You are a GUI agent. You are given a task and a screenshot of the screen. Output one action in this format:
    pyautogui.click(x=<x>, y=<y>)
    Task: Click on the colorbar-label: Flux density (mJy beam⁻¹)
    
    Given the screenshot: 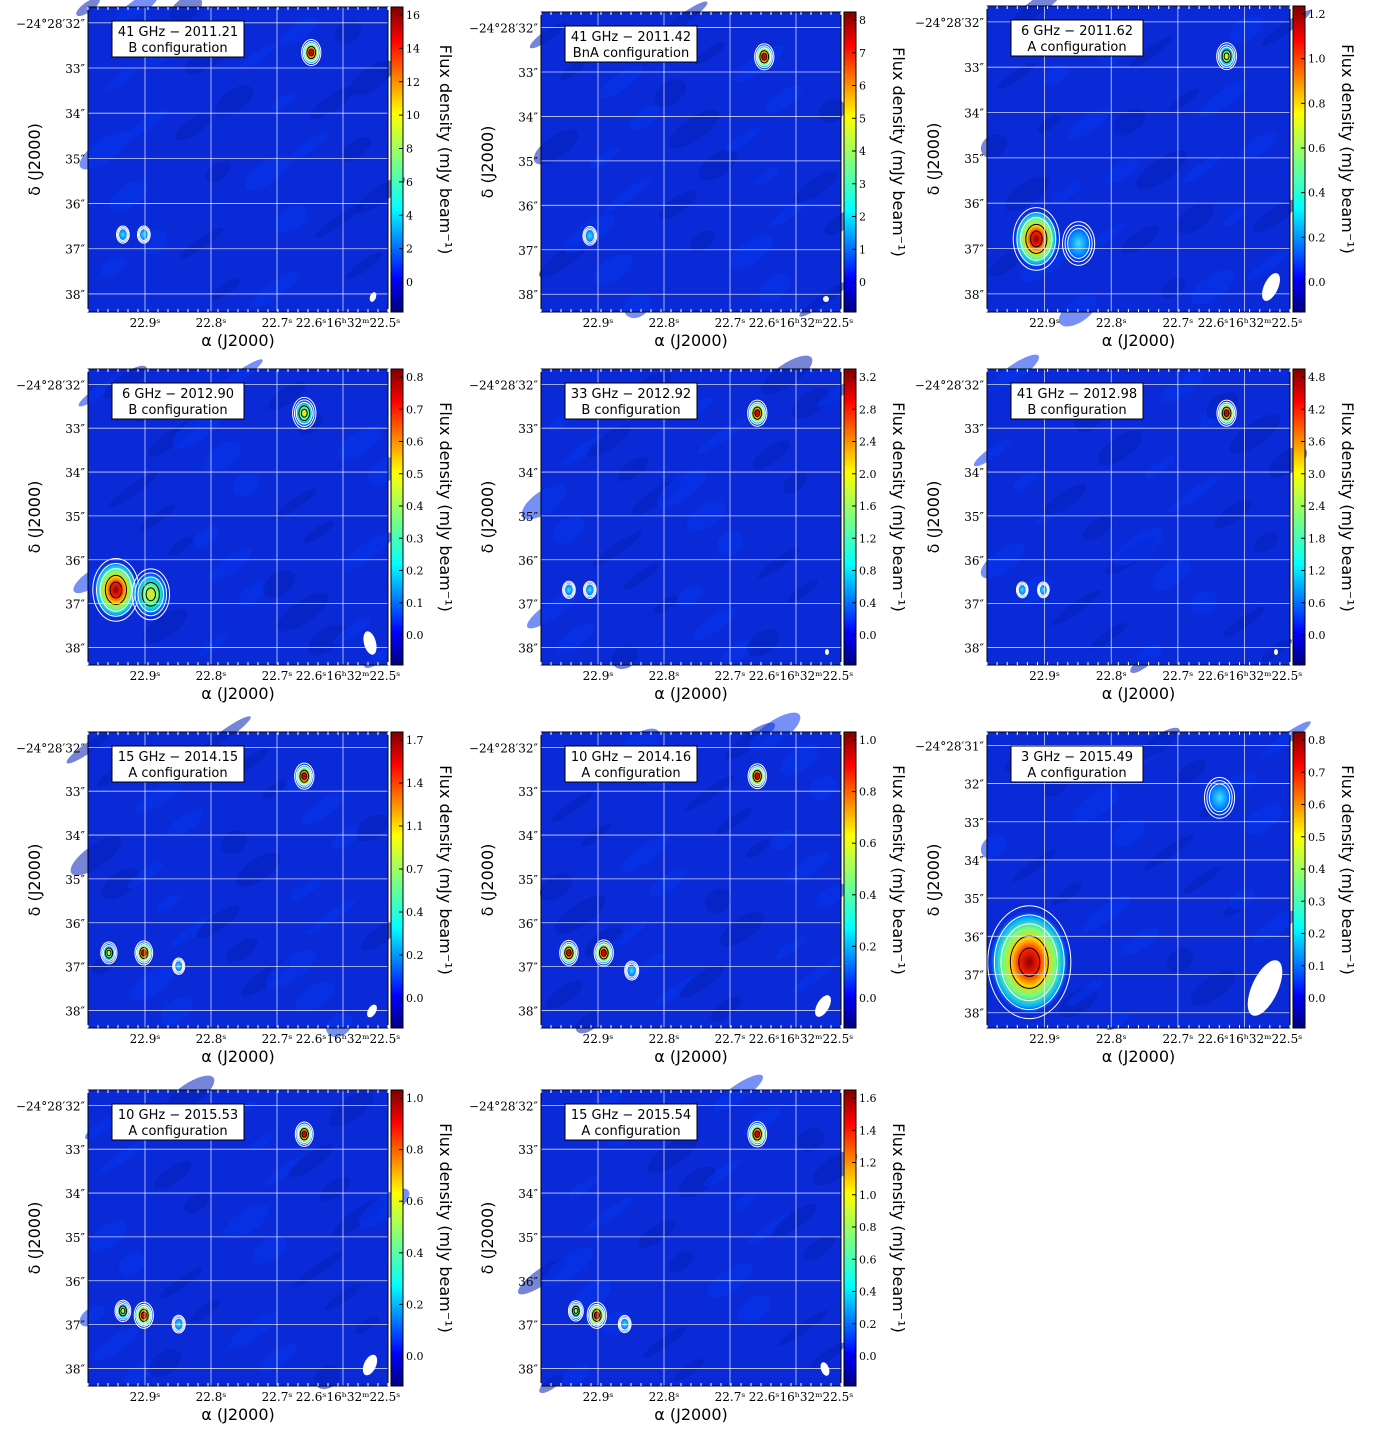 What is the action you would take?
    pyautogui.click(x=445, y=507)
    